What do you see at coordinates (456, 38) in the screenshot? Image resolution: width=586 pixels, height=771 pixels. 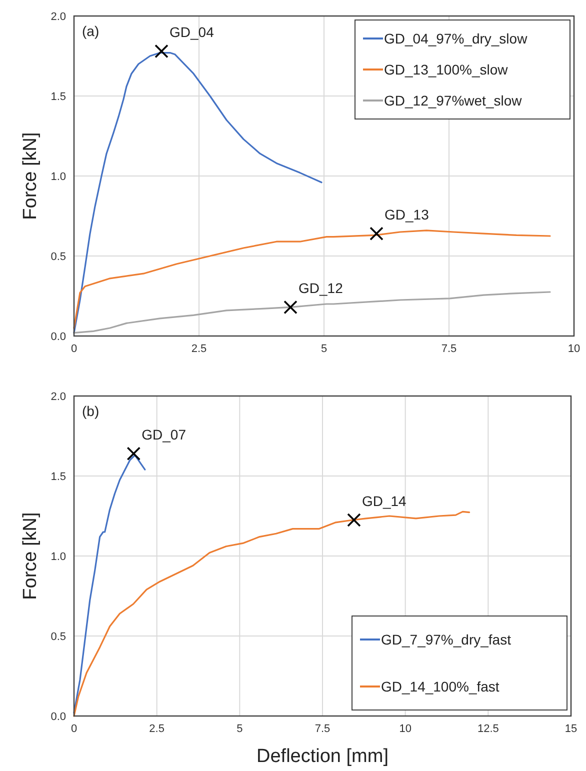 I see `legend-label: GD_04_97%_dry_slow` at bounding box center [456, 38].